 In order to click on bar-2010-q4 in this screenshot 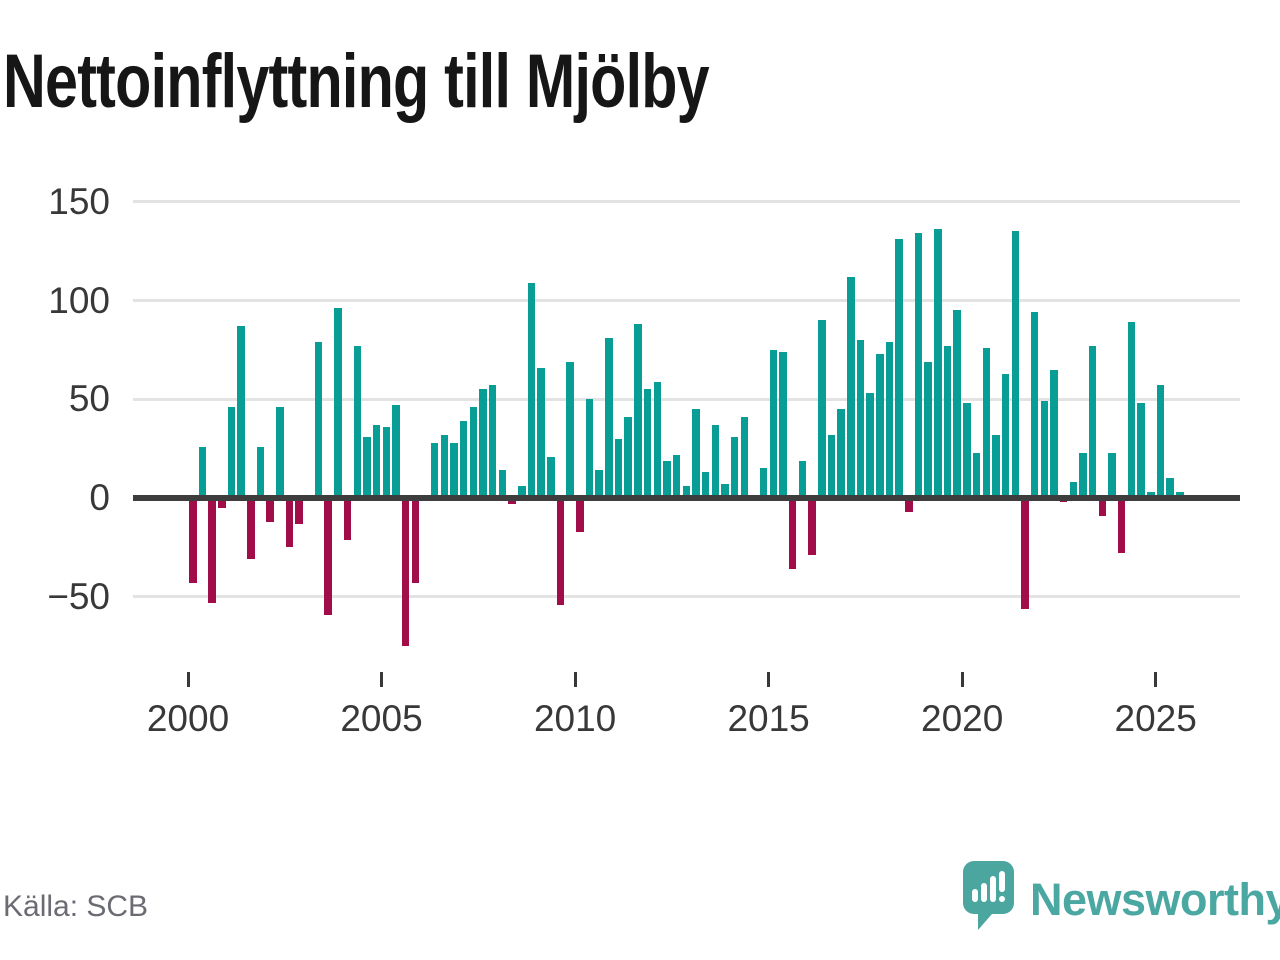, I will do `click(609, 418)`.